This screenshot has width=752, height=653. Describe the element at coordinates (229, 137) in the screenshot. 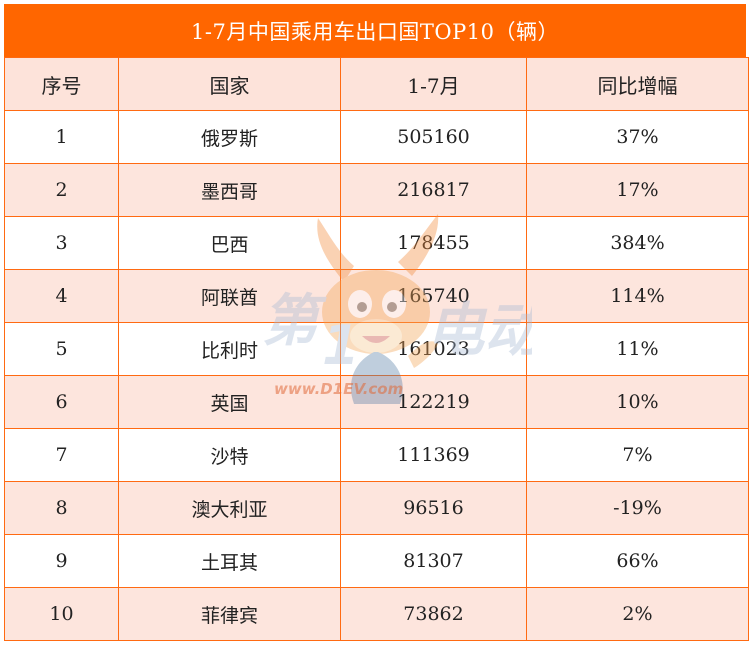

I see `cell-country: 俄罗斯` at that location.